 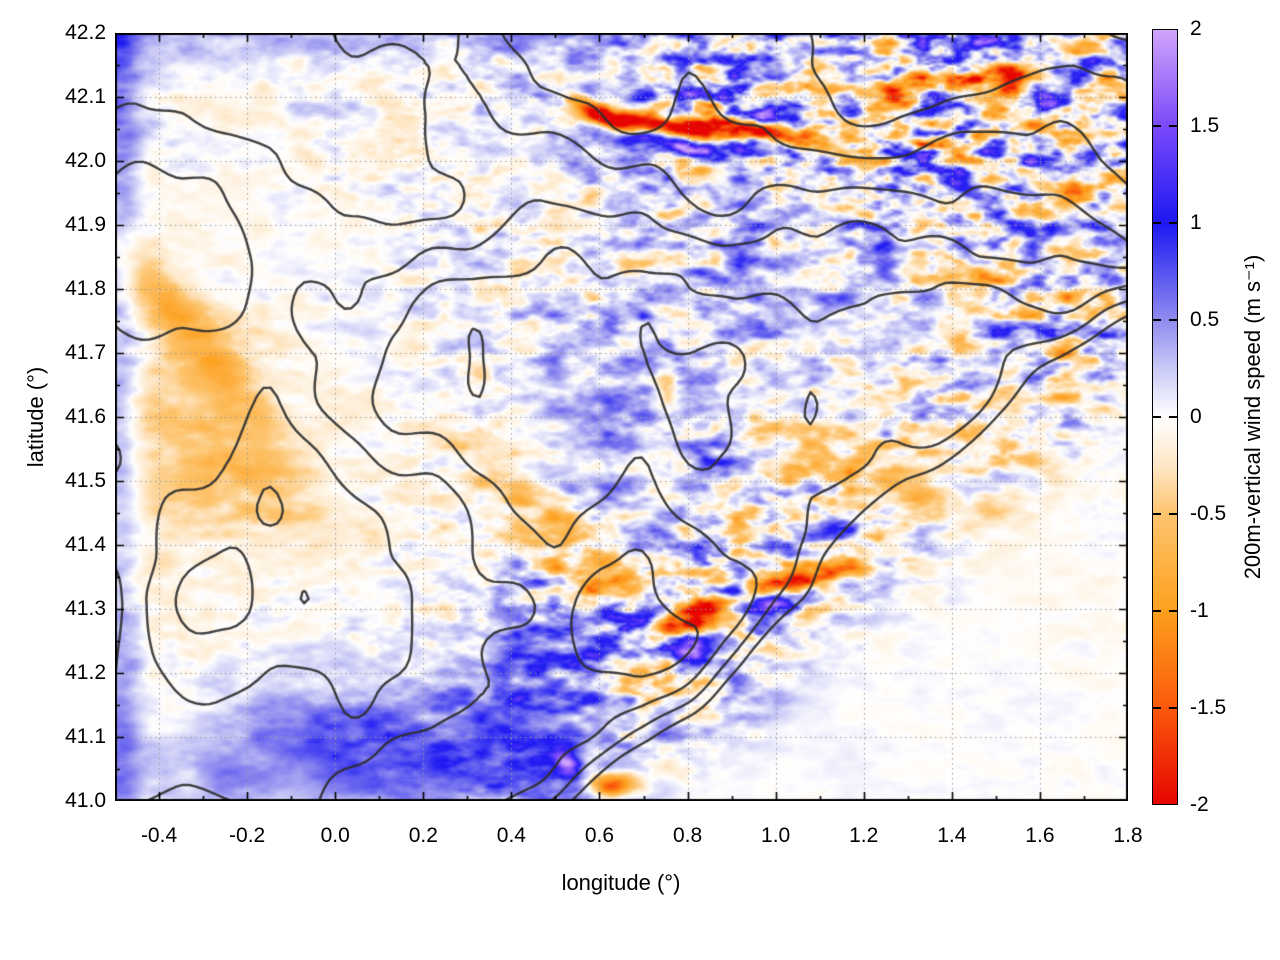 I want to click on y-tick-label: 41.5, so click(x=85, y=480).